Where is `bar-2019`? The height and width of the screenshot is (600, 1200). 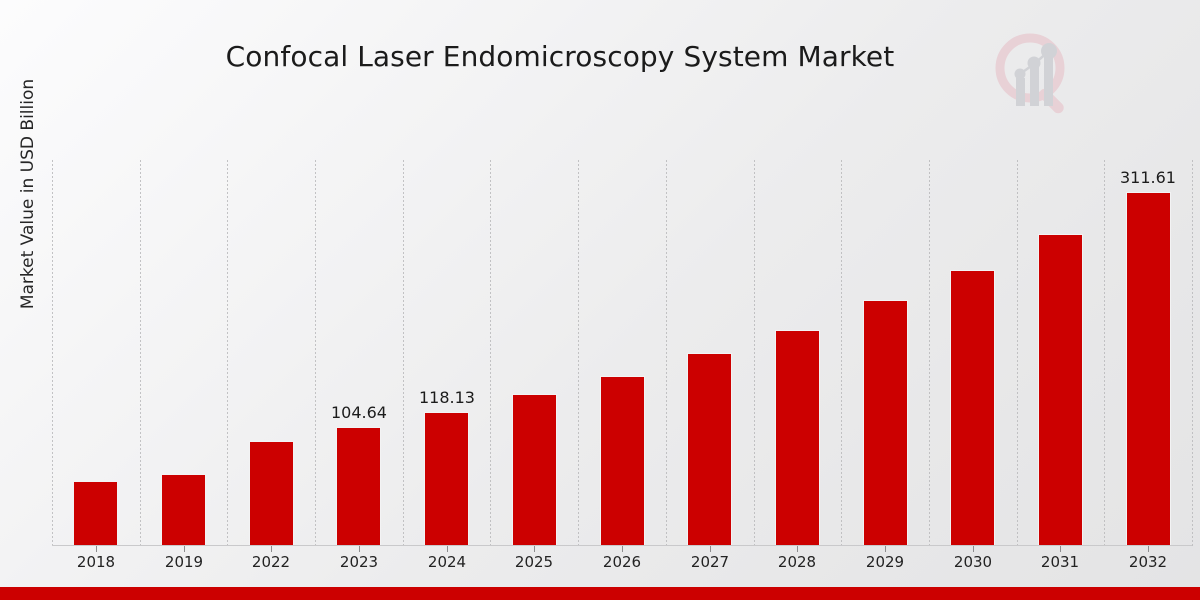 bar-2019 is located at coordinates (183, 510).